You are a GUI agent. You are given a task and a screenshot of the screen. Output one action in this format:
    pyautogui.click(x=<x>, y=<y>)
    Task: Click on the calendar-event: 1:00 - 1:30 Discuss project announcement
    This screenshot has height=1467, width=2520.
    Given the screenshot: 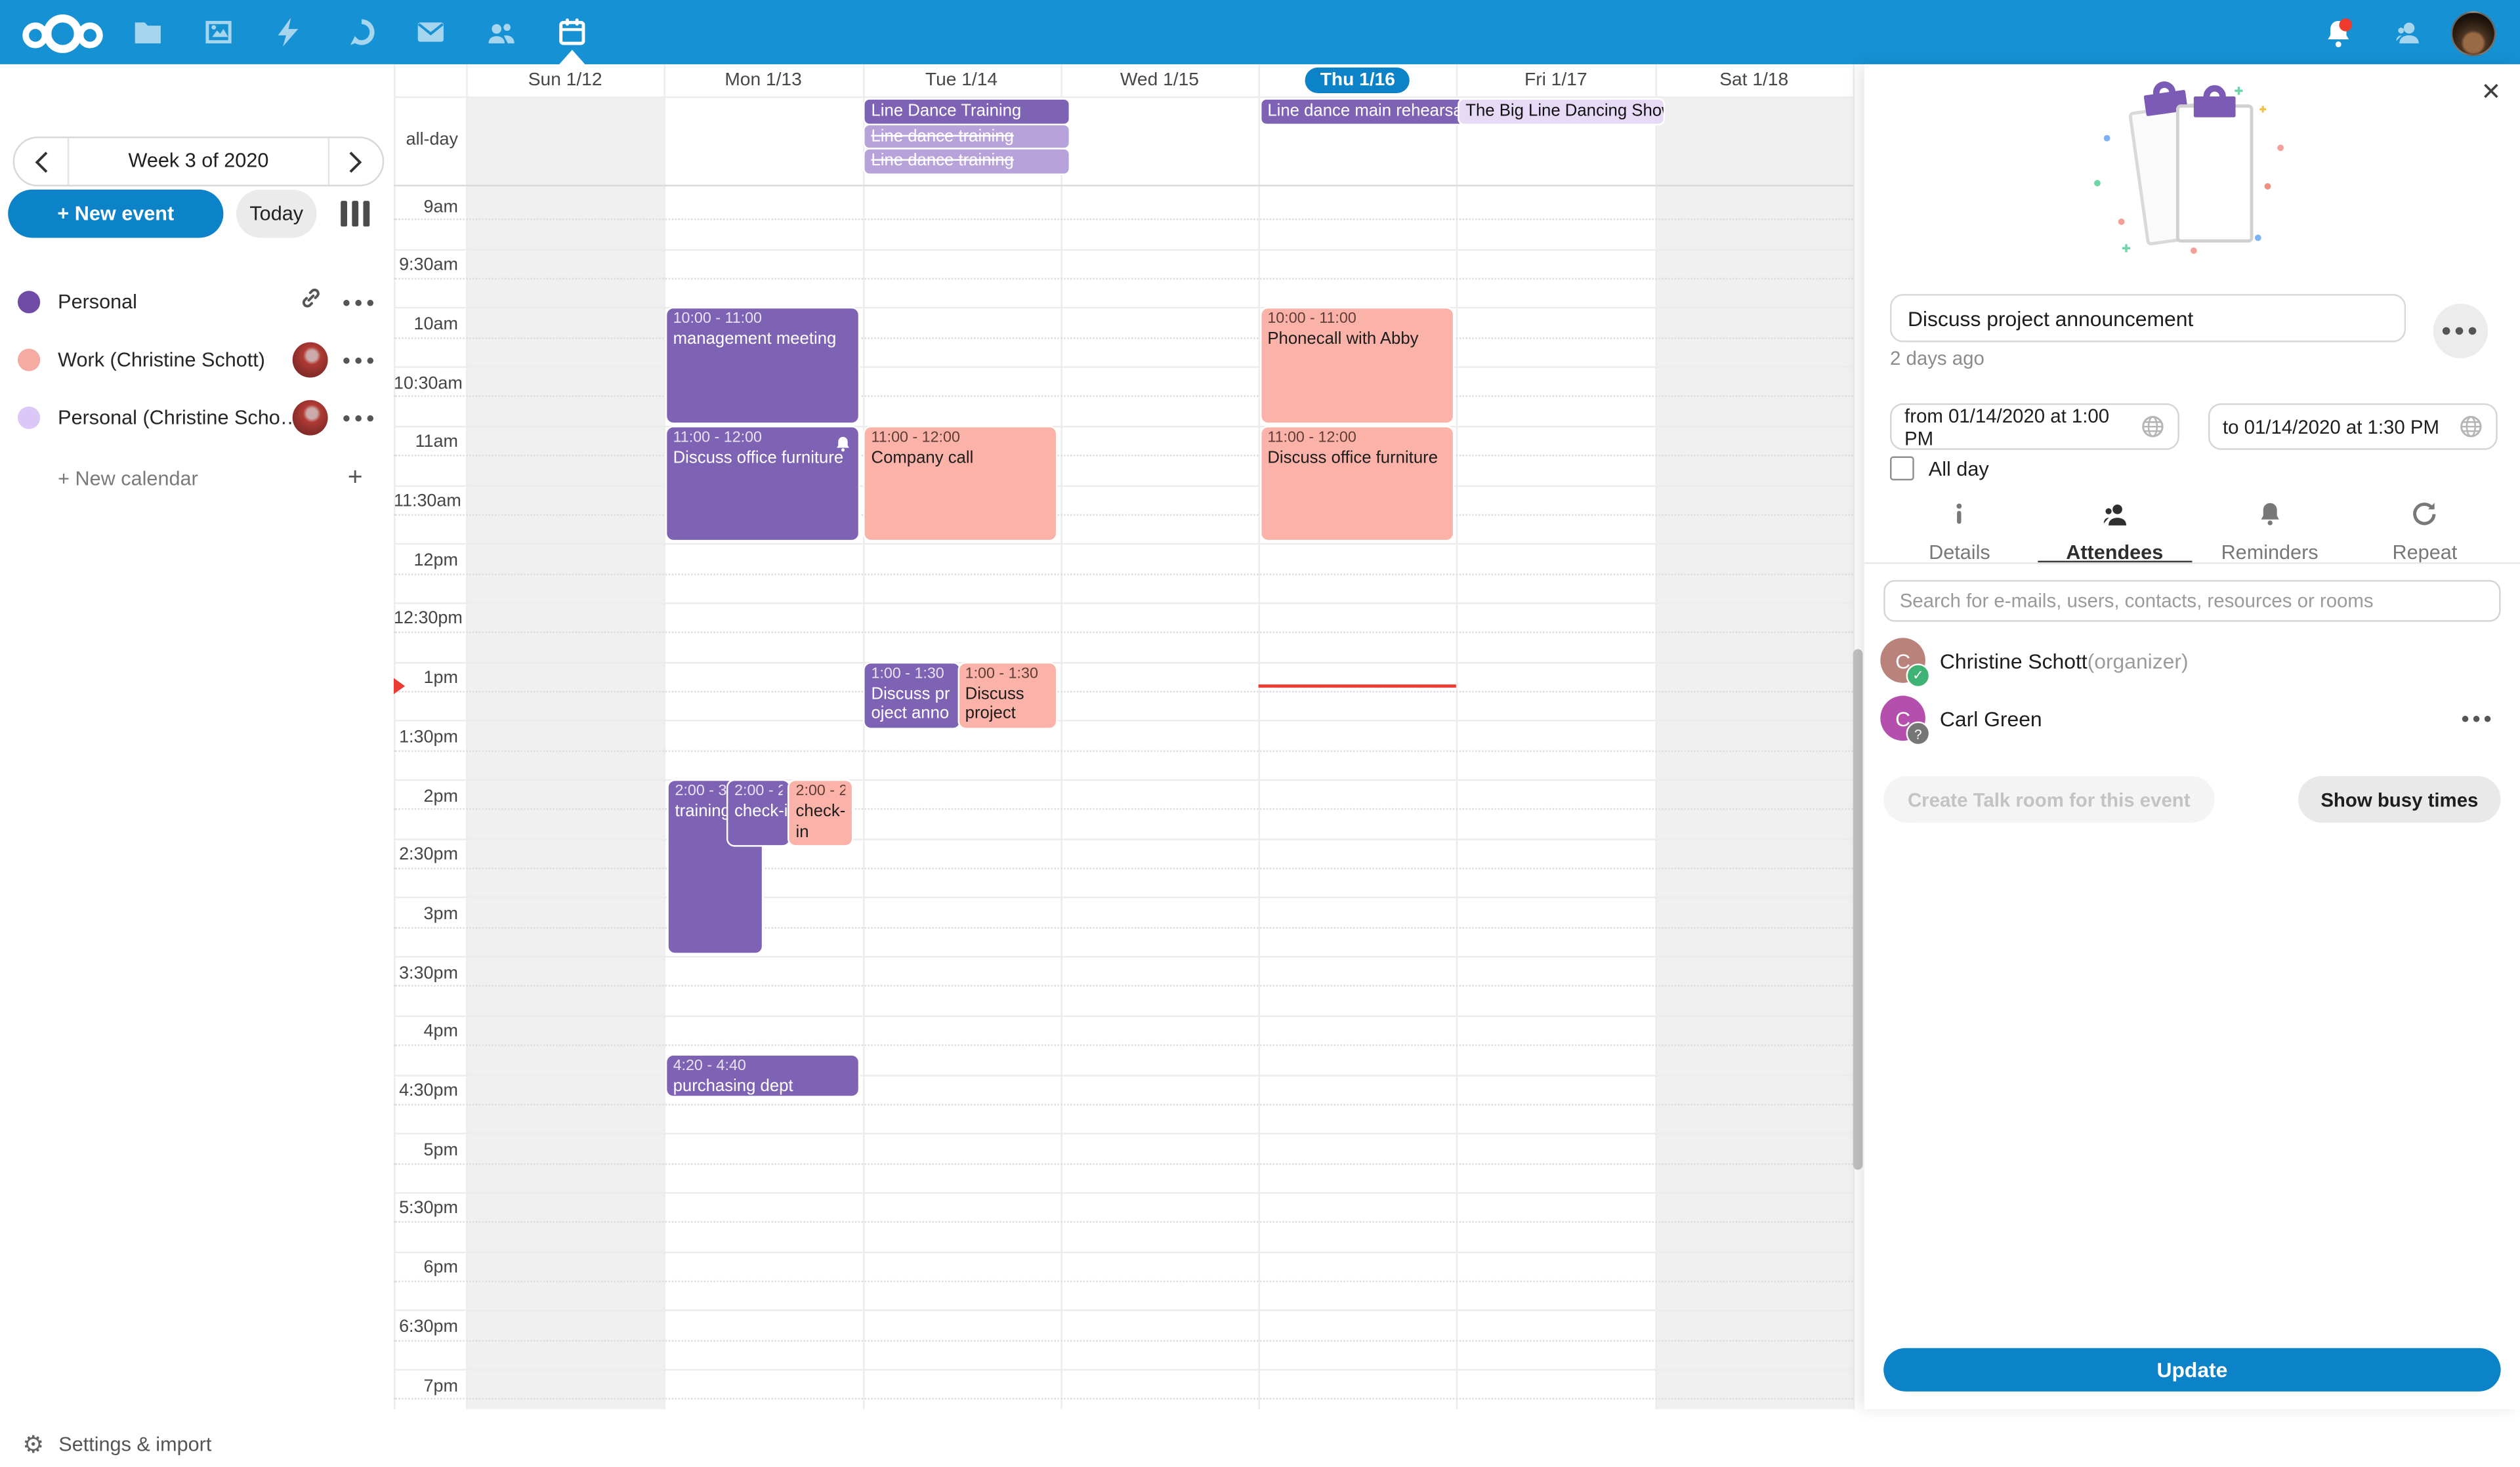 What is the action you would take?
    pyautogui.click(x=911, y=695)
    